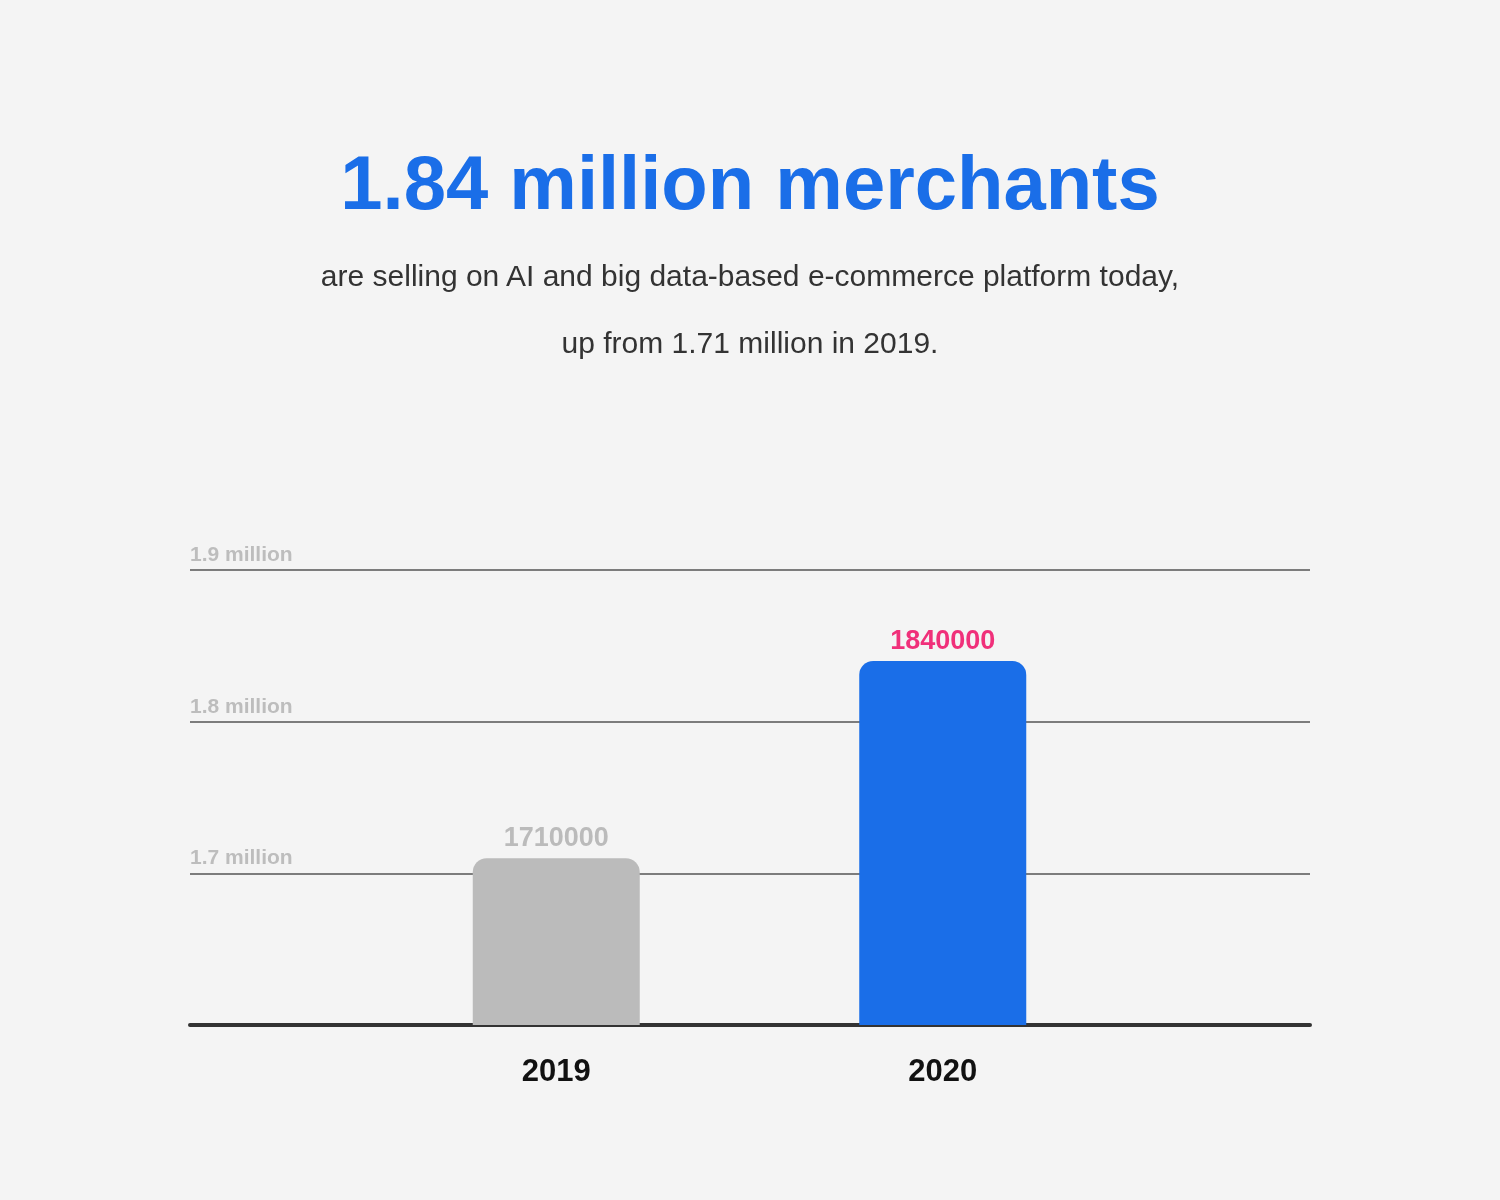  I want to click on x-tick-label: 2019, so click(556, 1070).